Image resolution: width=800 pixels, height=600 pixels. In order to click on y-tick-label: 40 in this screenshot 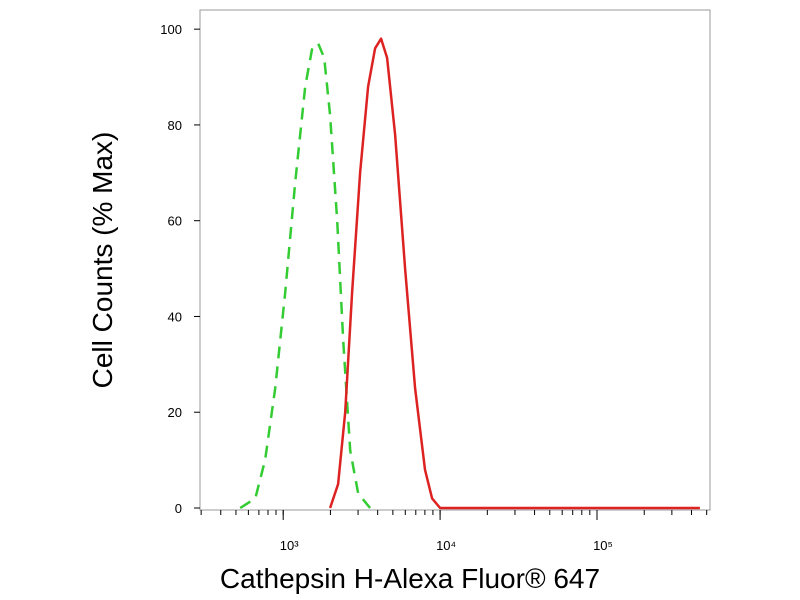, I will do `click(175, 316)`.